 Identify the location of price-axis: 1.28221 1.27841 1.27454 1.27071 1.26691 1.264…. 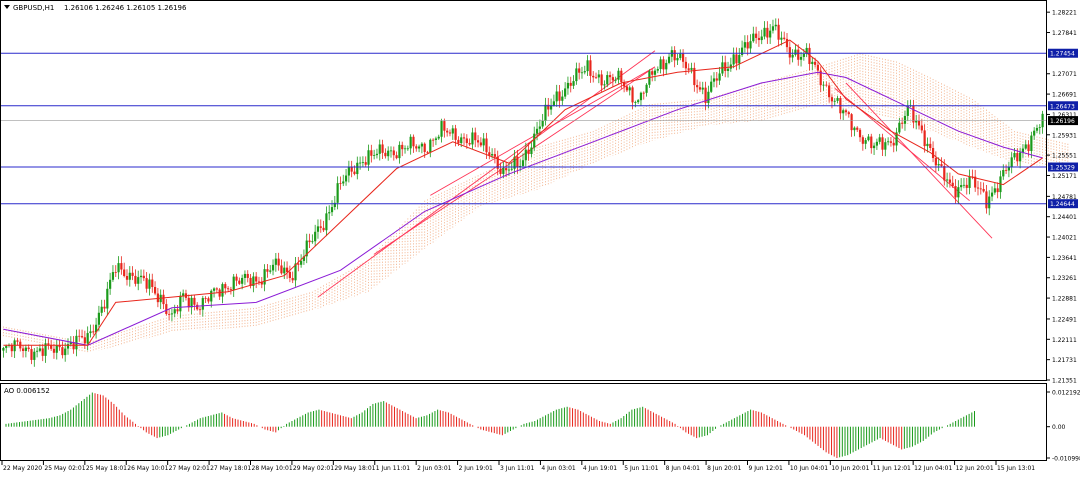
(1062, 197).